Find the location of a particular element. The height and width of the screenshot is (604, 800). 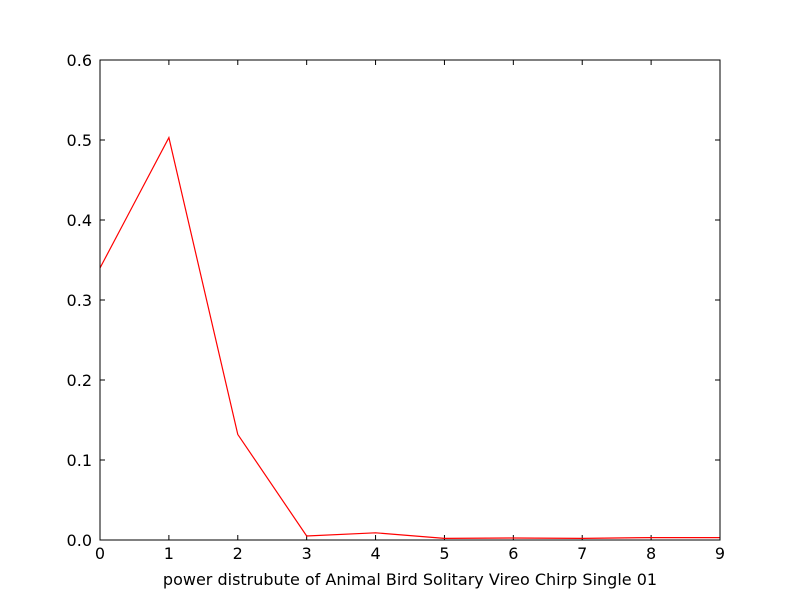

y-tick-label: 0.3 is located at coordinates (79, 300).